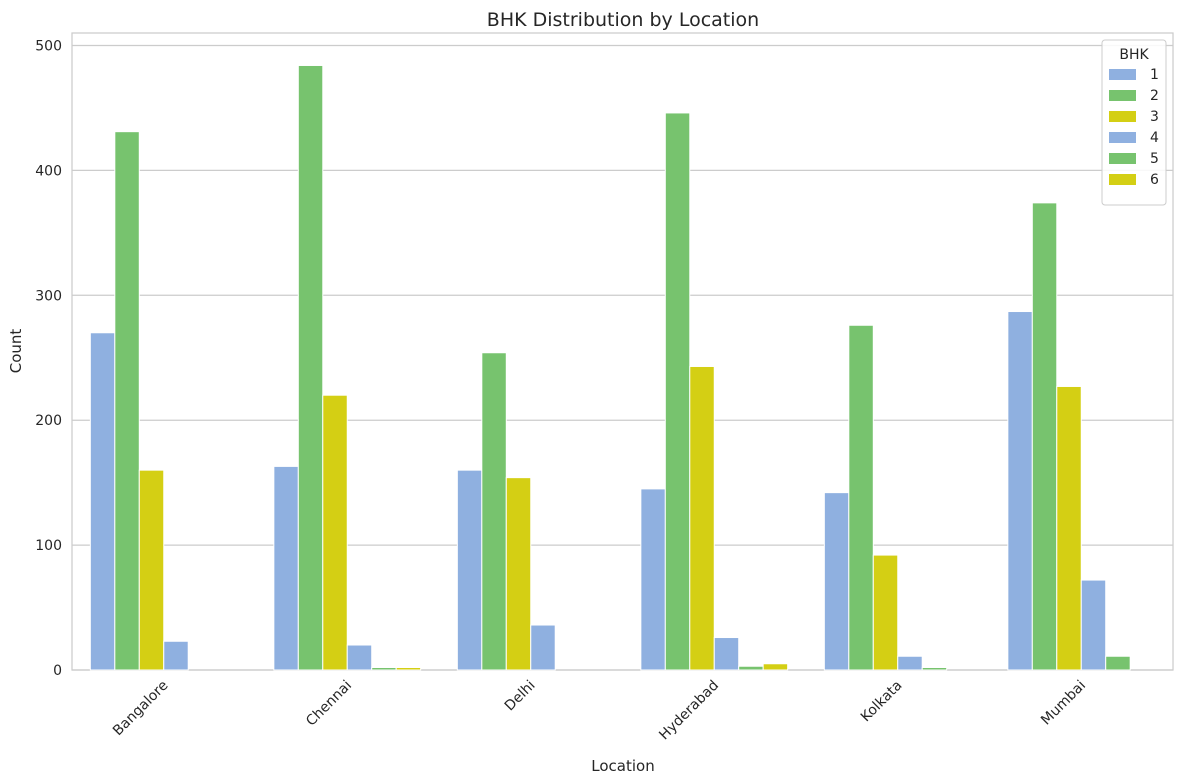  Describe the element at coordinates (48, 358) in the screenshot. I see `y-tick-labels: 0 100 200 300 400 500` at that location.